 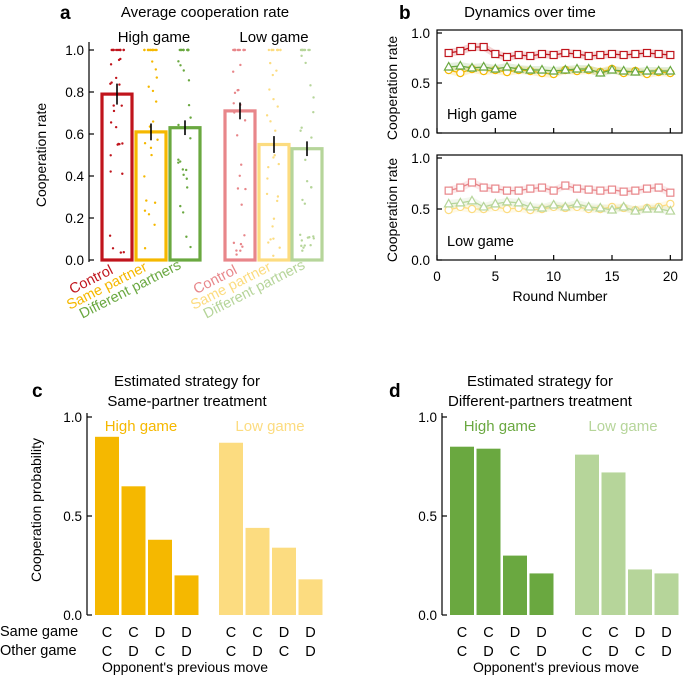 What do you see at coordinates (559, 129) in the screenshot?
I see `panel-b-series` at bounding box center [559, 129].